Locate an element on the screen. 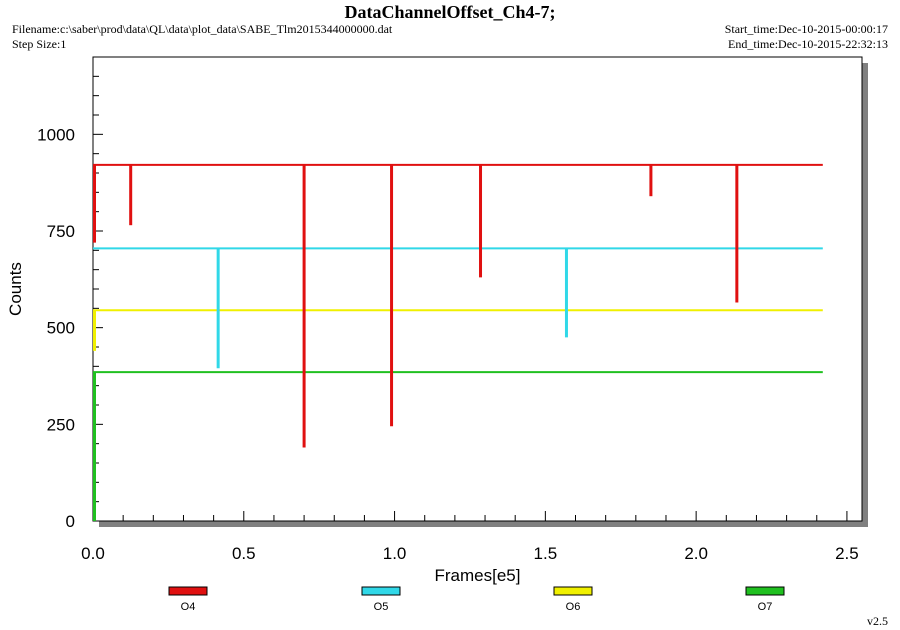  legend-label-O4: O4 is located at coordinates (188, 607).